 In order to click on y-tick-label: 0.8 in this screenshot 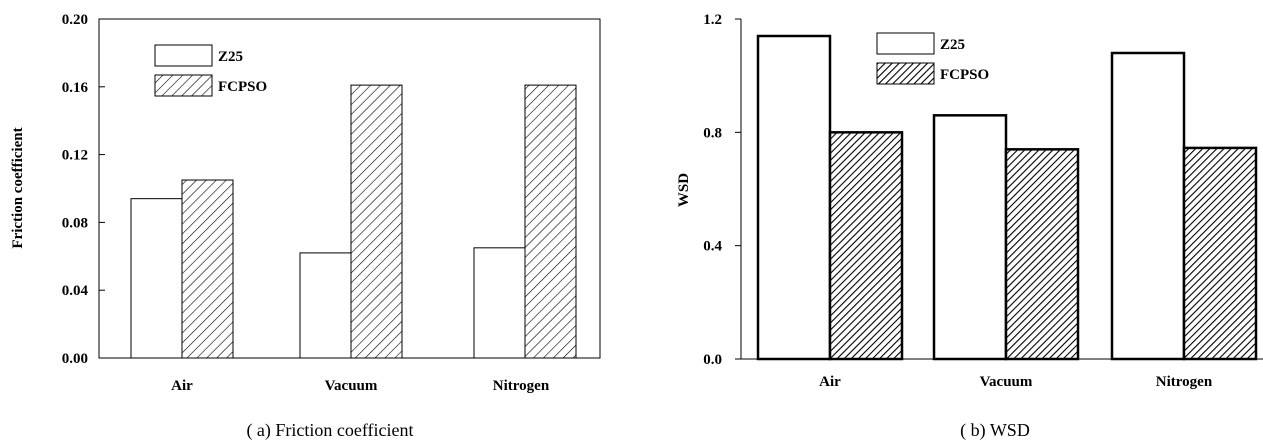, I will do `click(712, 133)`.